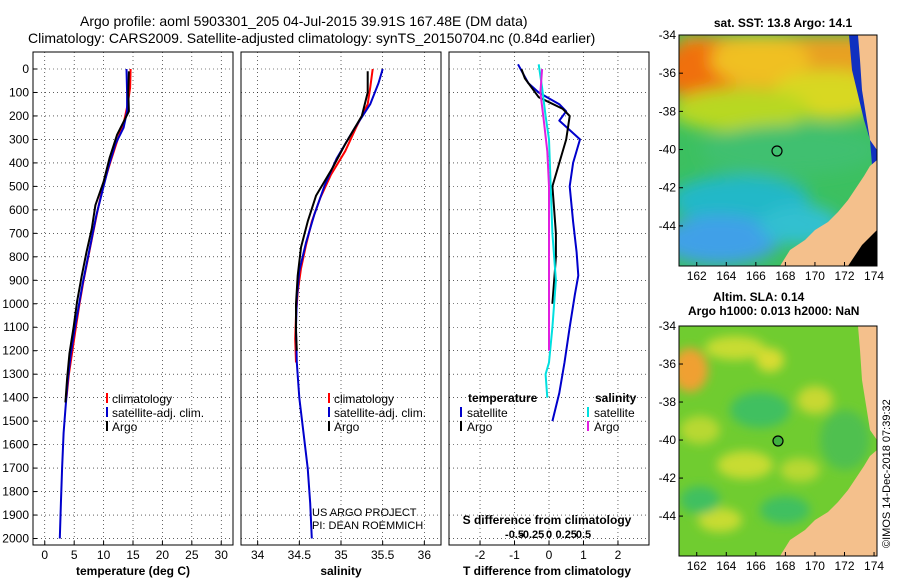 This screenshot has height=580, width=900. Describe the element at coordinates (566, 535) in the screenshot. I see `s-diff-tick-label: 0.25` at that location.